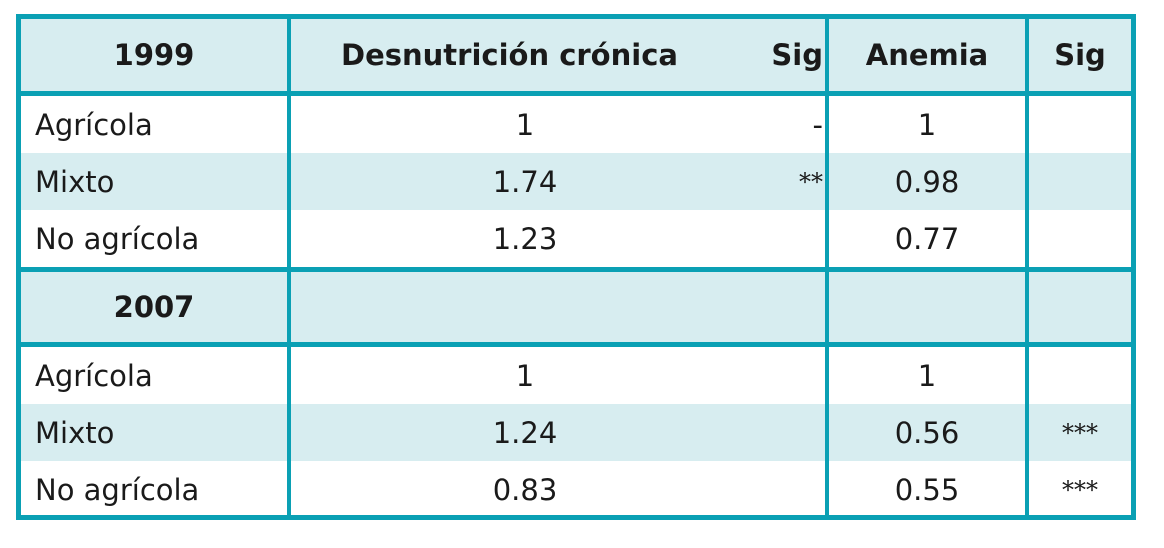  I want to click on table-row: Agrícola 1 - 1, so click(576, 123).